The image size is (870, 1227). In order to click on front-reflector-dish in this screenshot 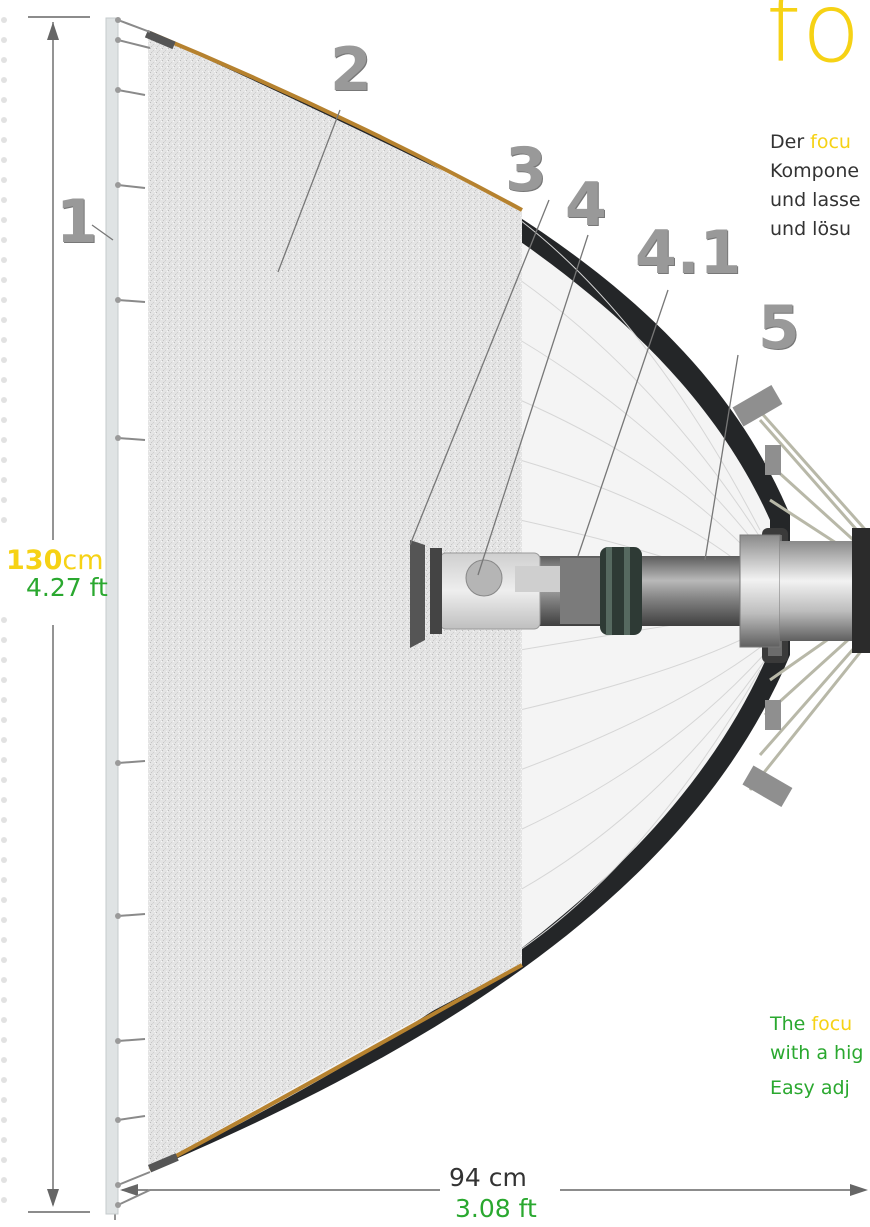, I will do `click(417, 594)`.